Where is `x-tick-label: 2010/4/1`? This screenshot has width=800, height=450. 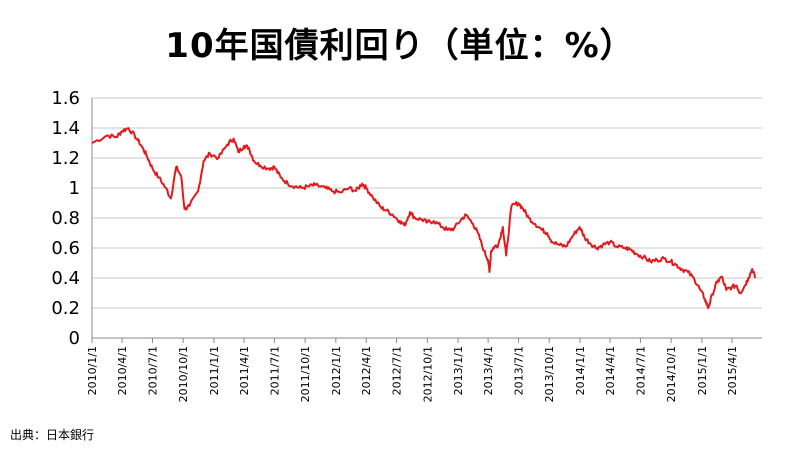 x-tick-label: 2010/4/1 is located at coordinates (122, 370).